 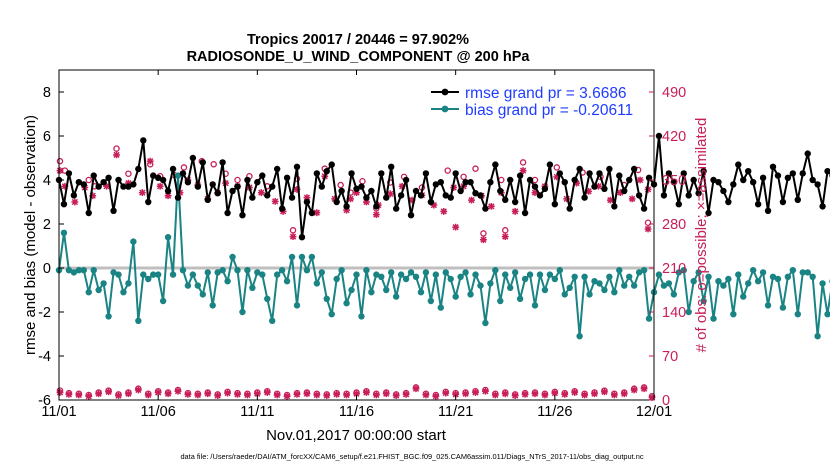 I want to click on y-right-tick-label: 350, so click(x=674, y=181).